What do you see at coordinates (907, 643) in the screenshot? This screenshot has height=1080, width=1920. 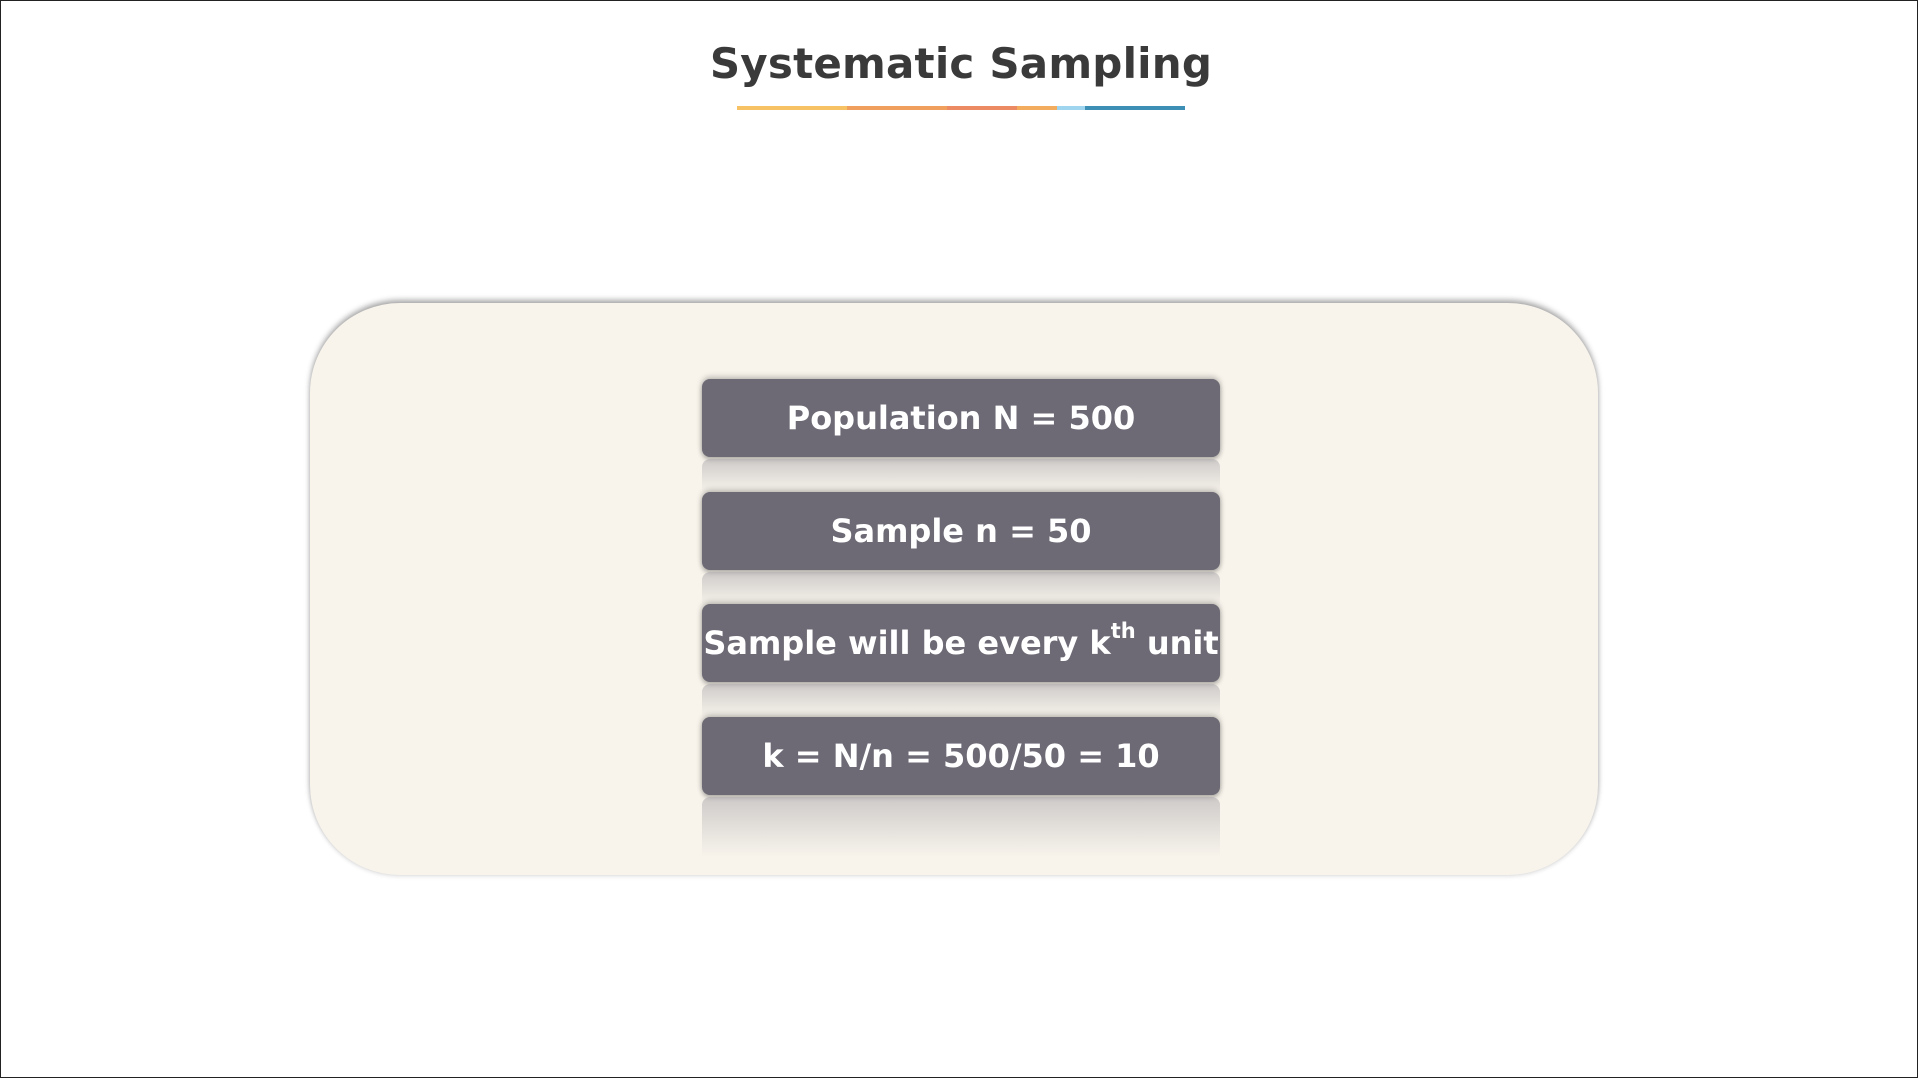 I see `step-text-main: Sample will be every k` at bounding box center [907, 643].